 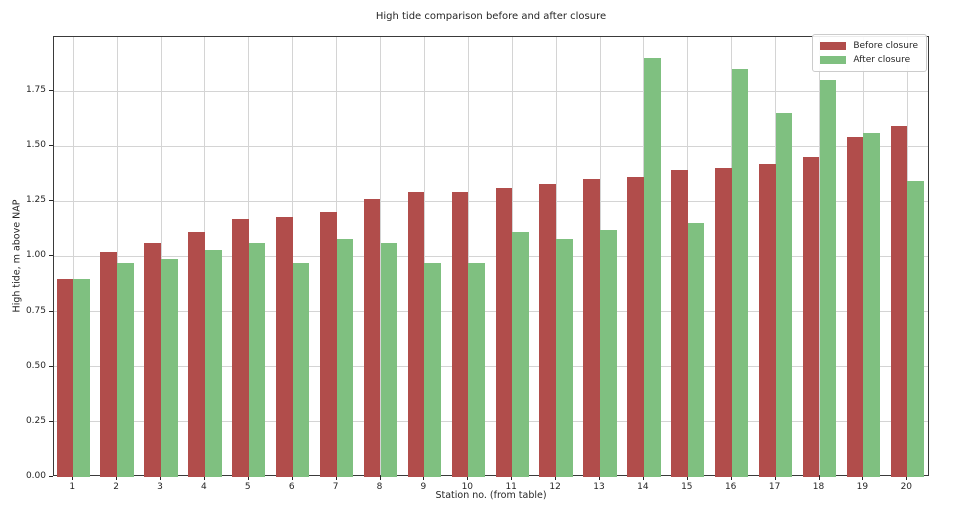 I want to click on x-tick-label: 18, so click(x=818, y=487).